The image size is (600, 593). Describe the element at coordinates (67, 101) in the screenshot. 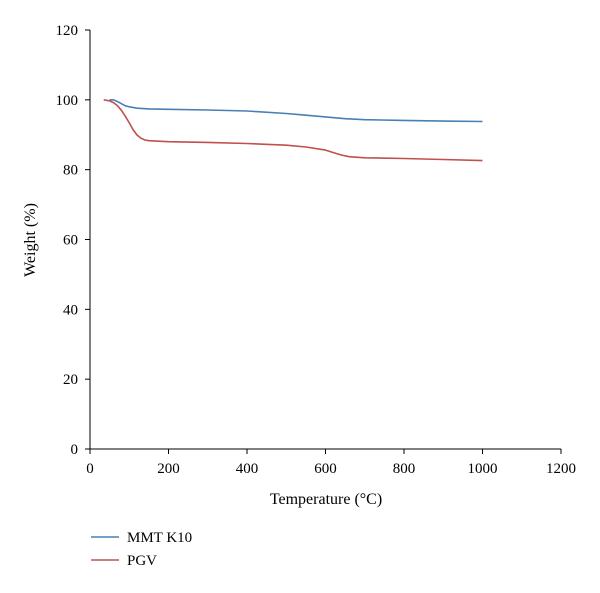

I see `y-tick-label: 100` at that location.